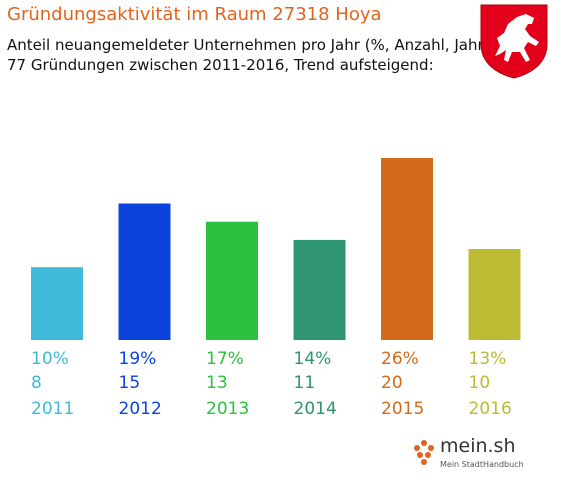 The width and height of the screenshot is (562, 482). What do you see at coordinates (482, 464) in the screenshot?
I see `logo-tagline: Mein StadtHandbuch` at bounding box center [482, 464].